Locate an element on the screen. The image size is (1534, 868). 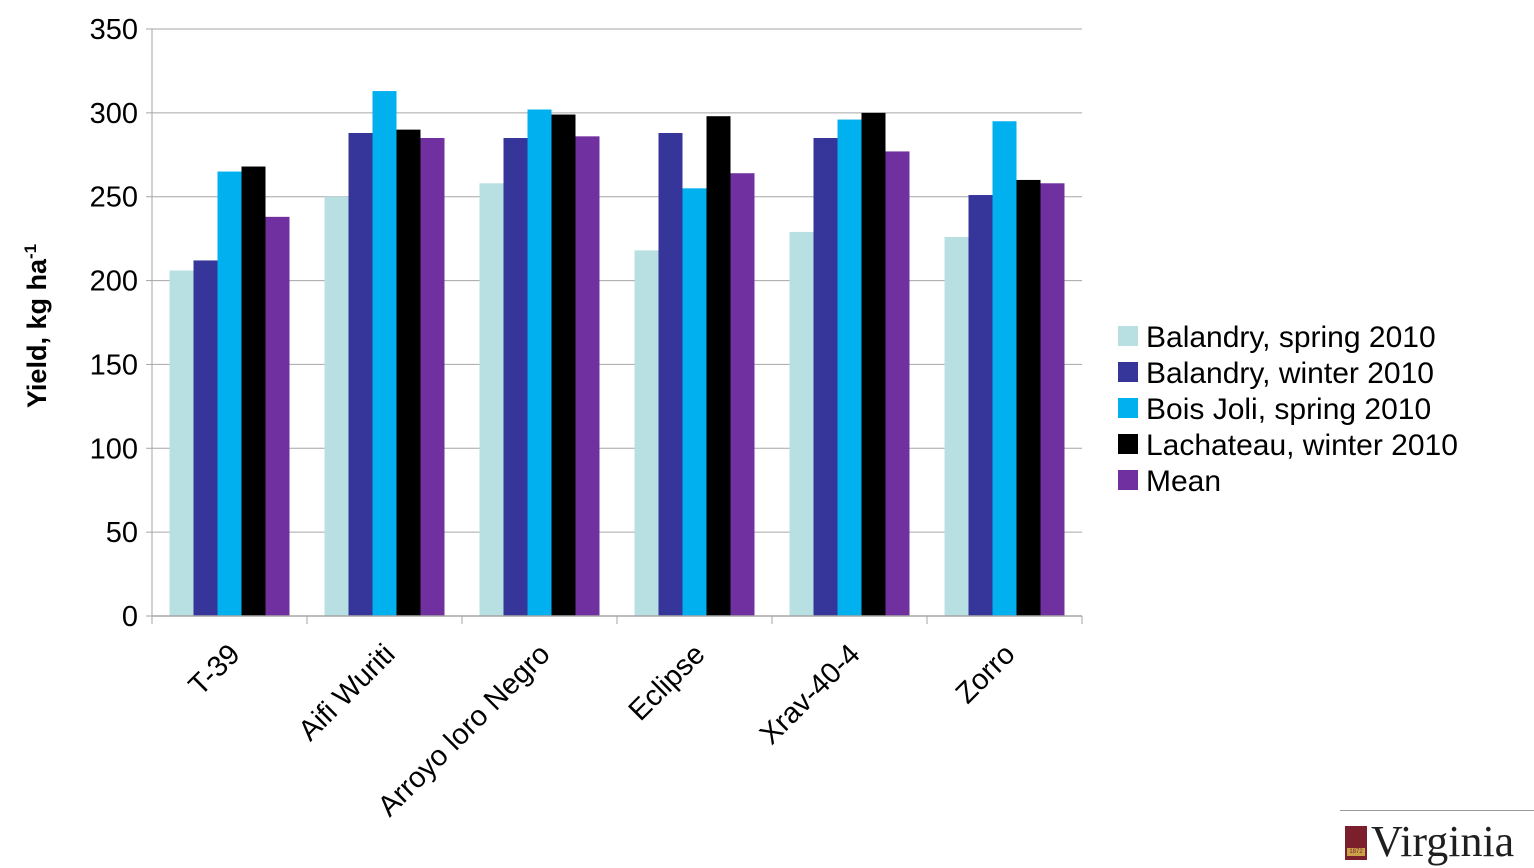
y-tick-label: 250 is located at coordinates (114, 198).